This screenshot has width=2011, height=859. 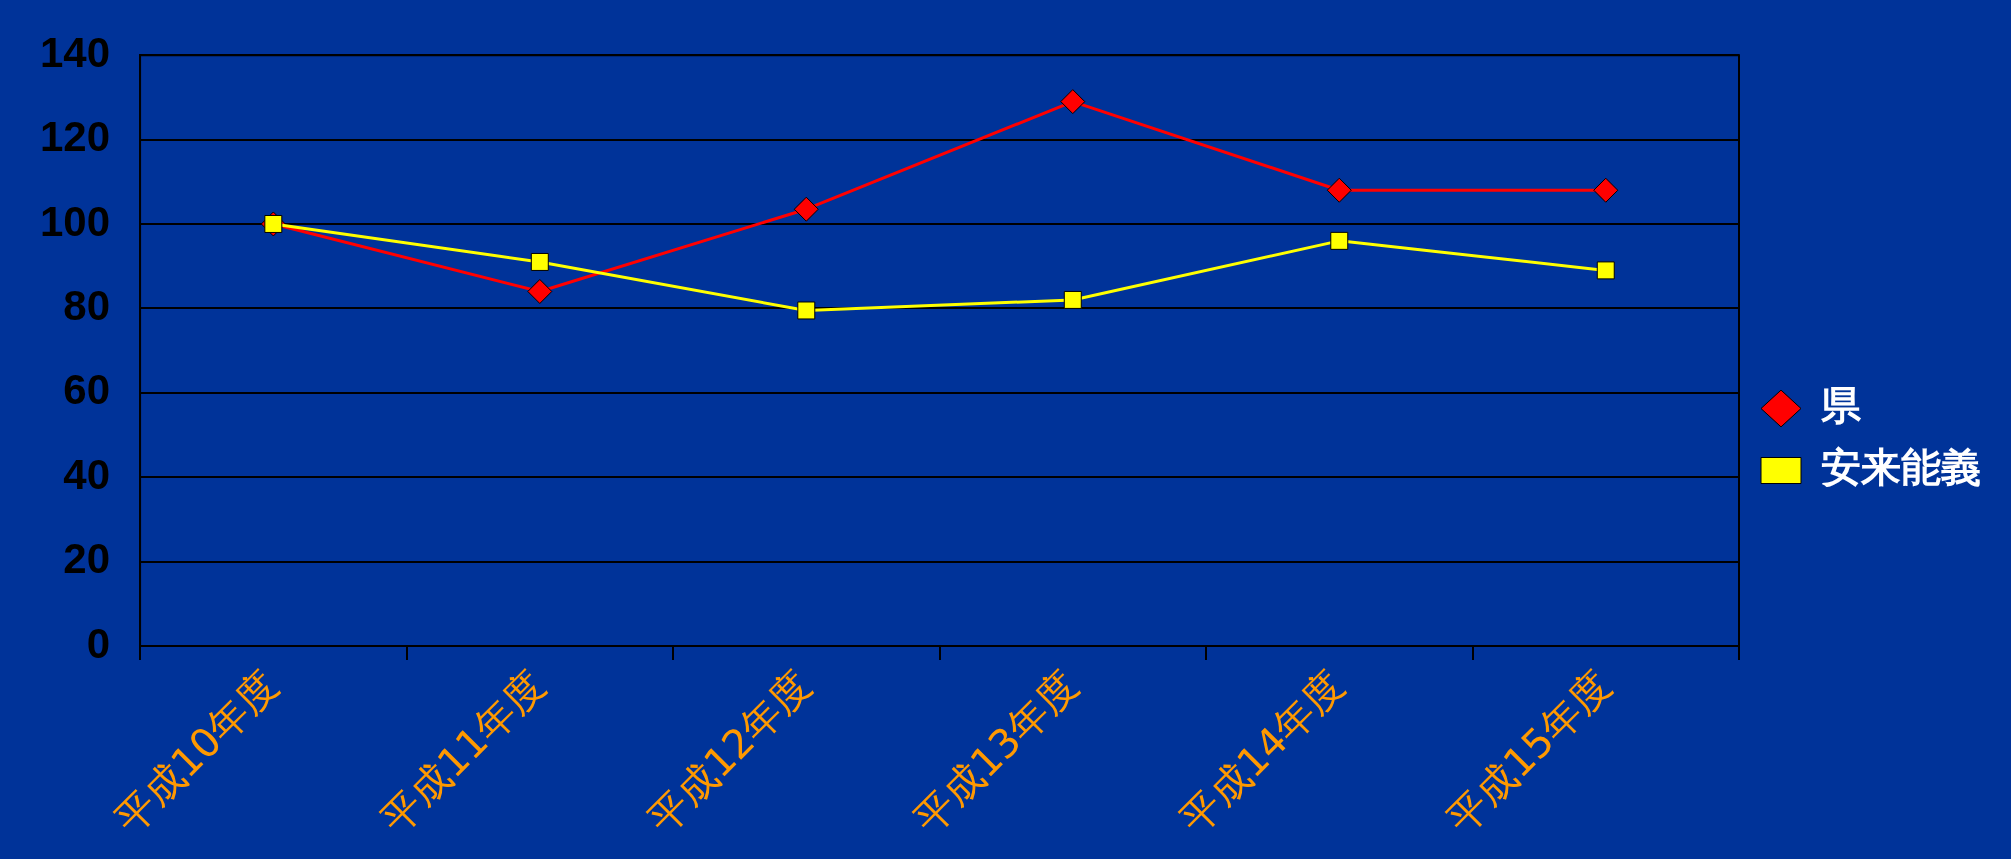 I want to click on y-tick-label: 40, so click(x=87, y=474).